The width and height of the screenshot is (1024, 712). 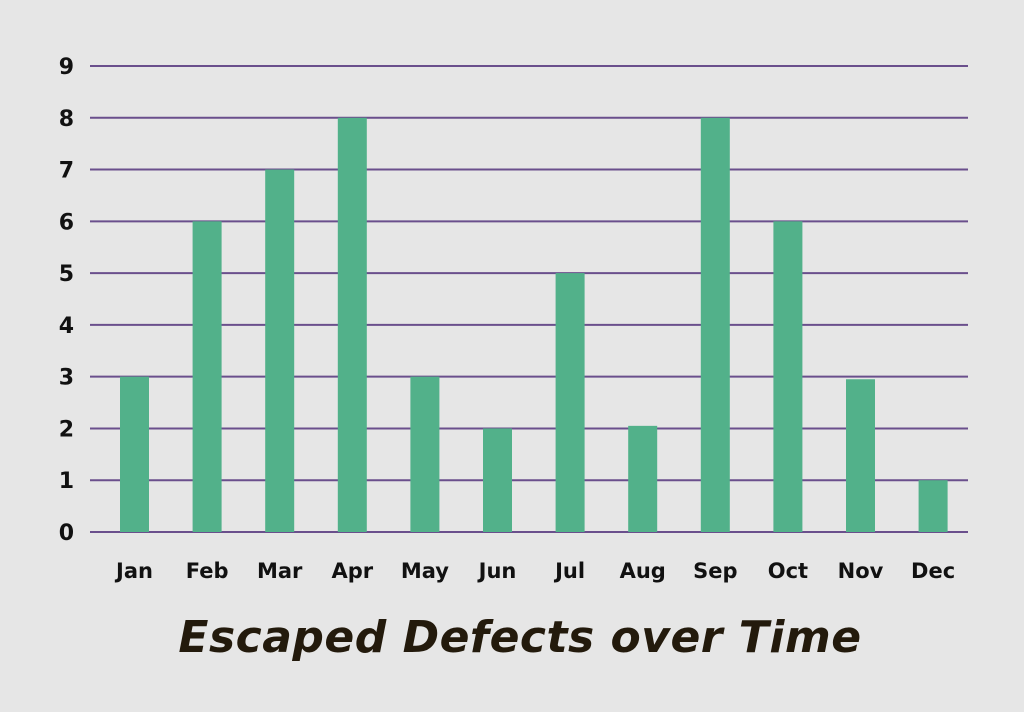 What do you see at coordinates (66, 429) in the screenshot?
I see `y-tick-label: 2` at bounding box center [66, 429].